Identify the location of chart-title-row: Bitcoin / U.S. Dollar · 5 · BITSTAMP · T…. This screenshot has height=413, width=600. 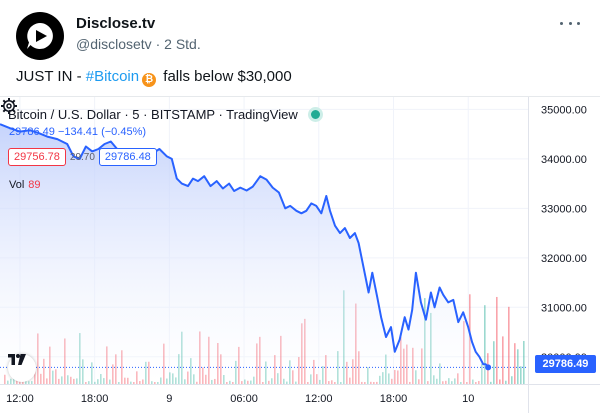
(165, 114).